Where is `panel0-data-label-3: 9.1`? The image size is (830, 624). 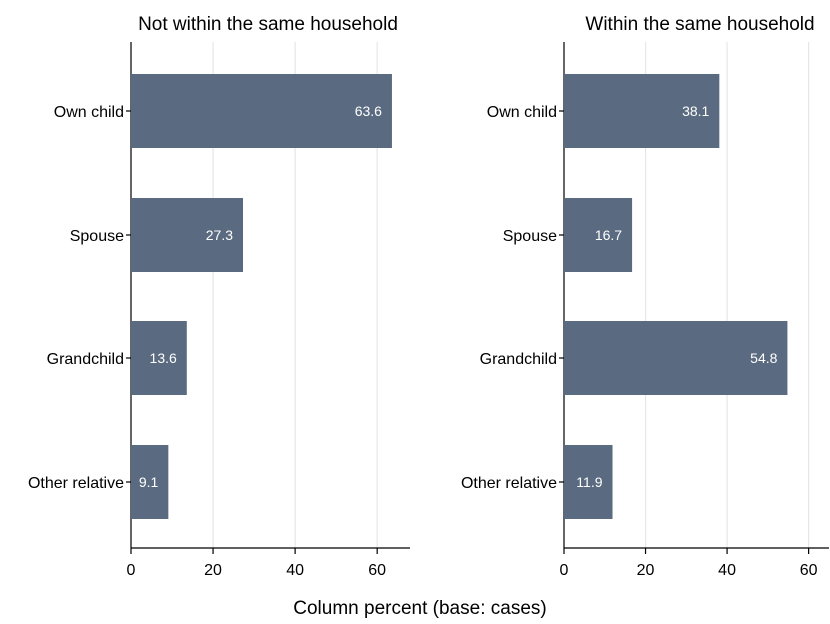
panel0-data-label-3: 9.1 is located at coordinates (149, 482).